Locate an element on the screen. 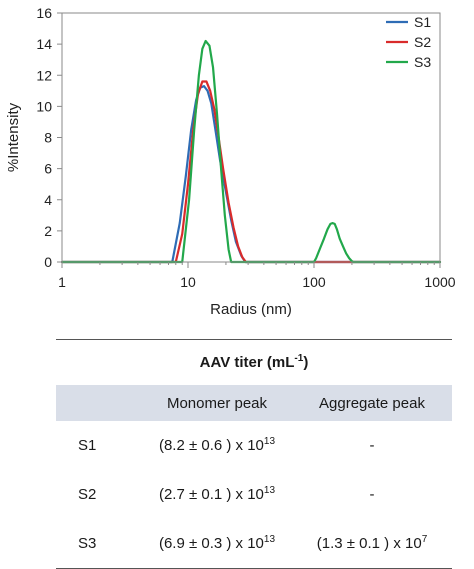 The width and height of the screenshot is (474, 569). table-row: S1 (8.2 ± 0.6 ) x 1013 - is located at coordinates (254, 445).